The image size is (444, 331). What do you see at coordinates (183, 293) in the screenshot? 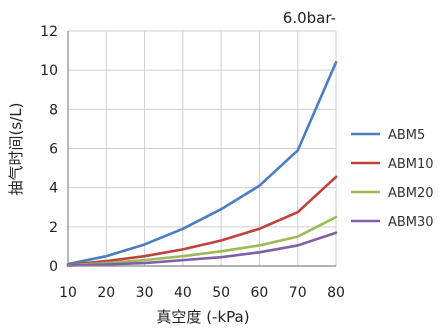
I see `x-tick-label: 40` at bounding box center [183, 293].